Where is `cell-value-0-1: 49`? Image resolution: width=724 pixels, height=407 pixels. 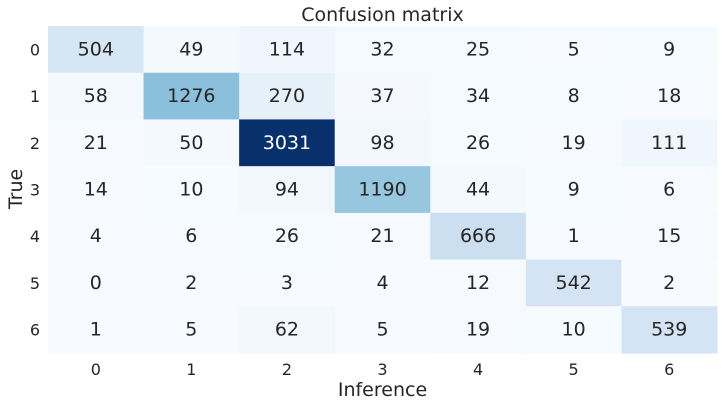
cell-value-0-1: 49 is located at coordinates (191, 49).